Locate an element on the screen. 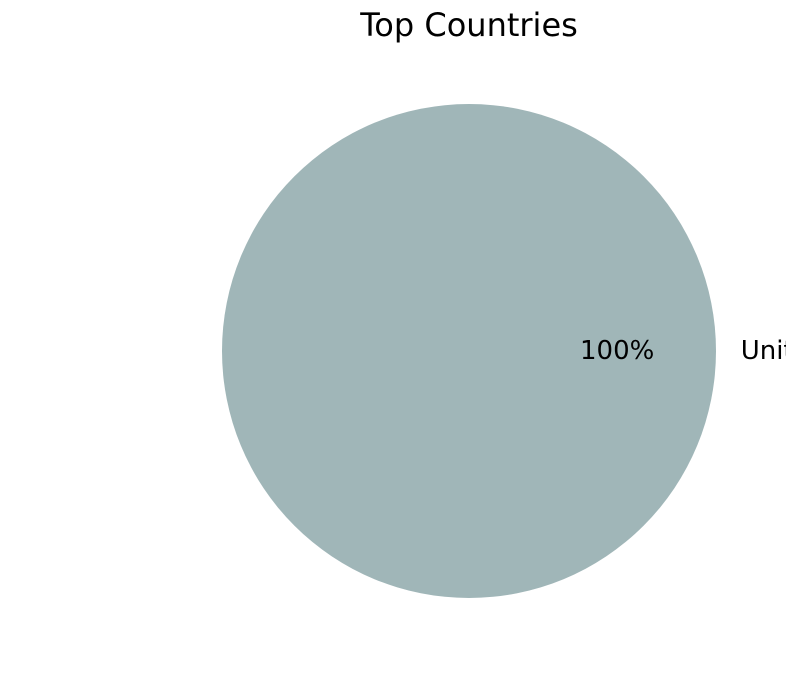  pie-labels: United States 100% is located at coordinates (683, 351).